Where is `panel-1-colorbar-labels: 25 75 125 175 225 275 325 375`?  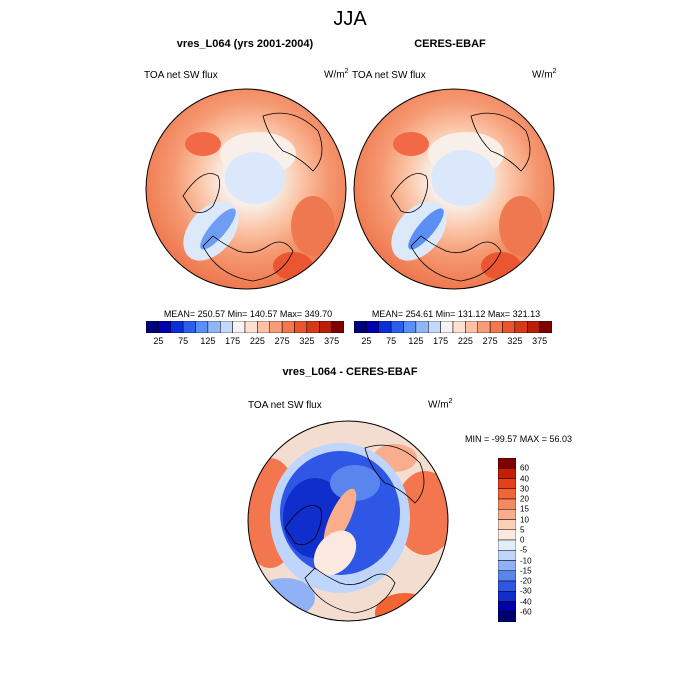 panel-1-colorbar-labels: 25 75 125 175 225 275 325 375 is located at coordinates (245, 342).